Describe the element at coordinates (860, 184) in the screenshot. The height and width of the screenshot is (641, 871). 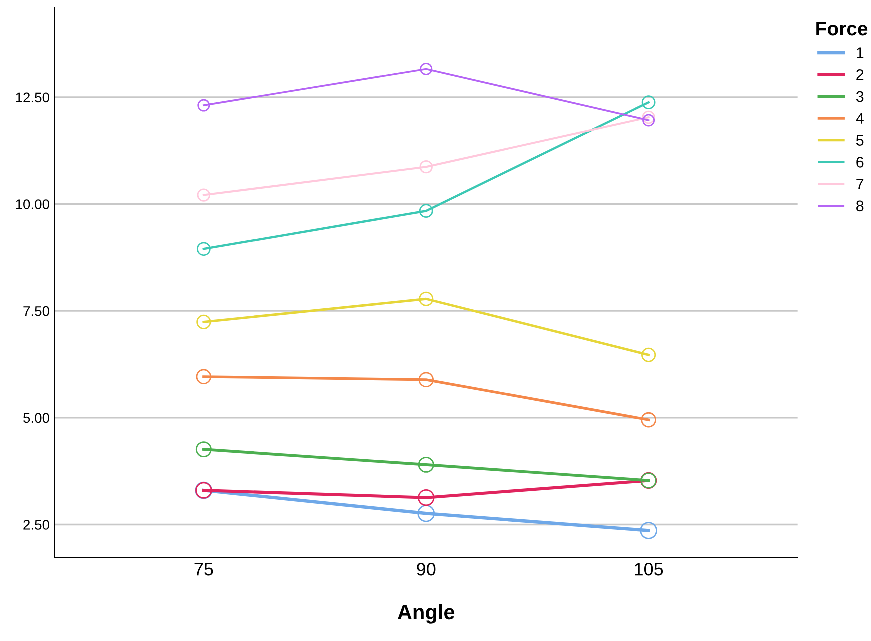
I see `legend-label: 7` at that location.